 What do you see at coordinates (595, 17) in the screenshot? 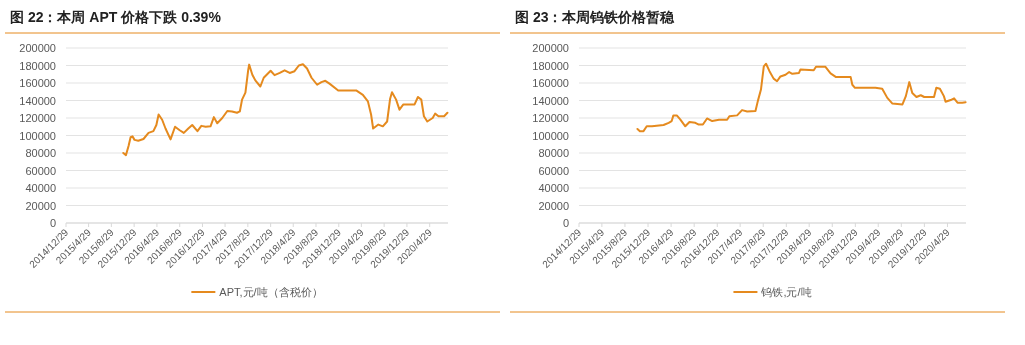
I see `chart-title: 图 23：本周钨铁价格暂稳` at bounding box center [595, 17].